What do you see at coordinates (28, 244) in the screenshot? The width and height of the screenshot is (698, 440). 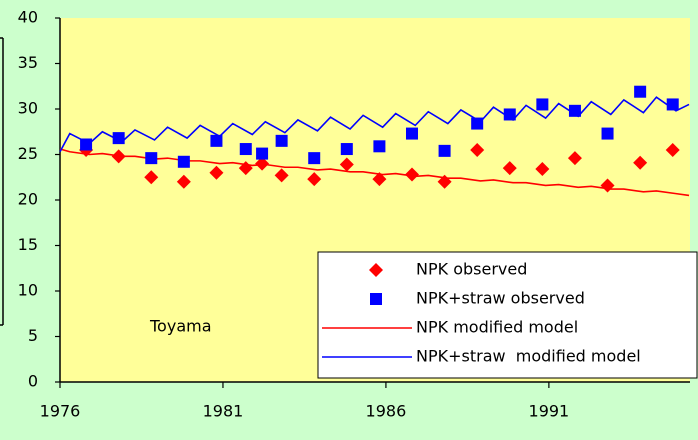 I see `y-tick-label: 15` at bounding box center [28, 244].